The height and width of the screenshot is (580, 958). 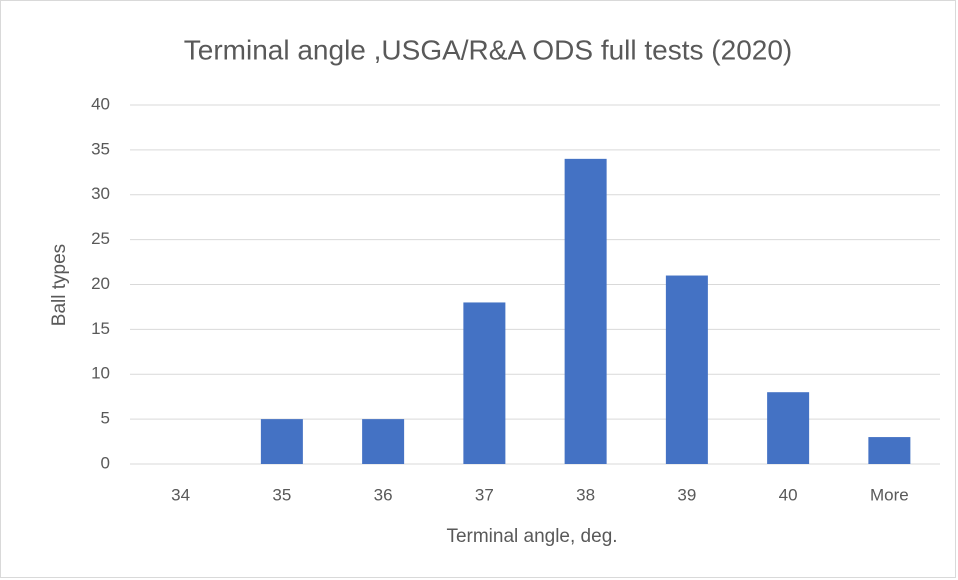 I want to click on y-tick-label: 40, so click(x=100, y=103).